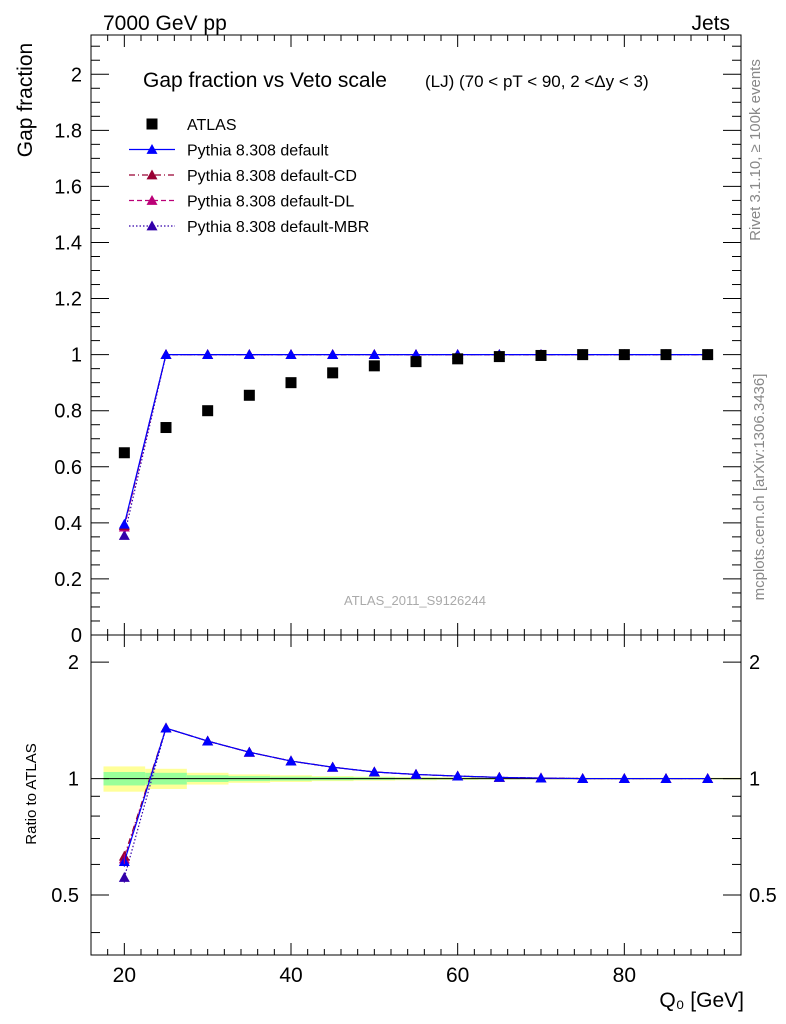 The width and height of the screenshot is (786, 1024). I want to click on x-tick-label: 60, so click(457, 975).